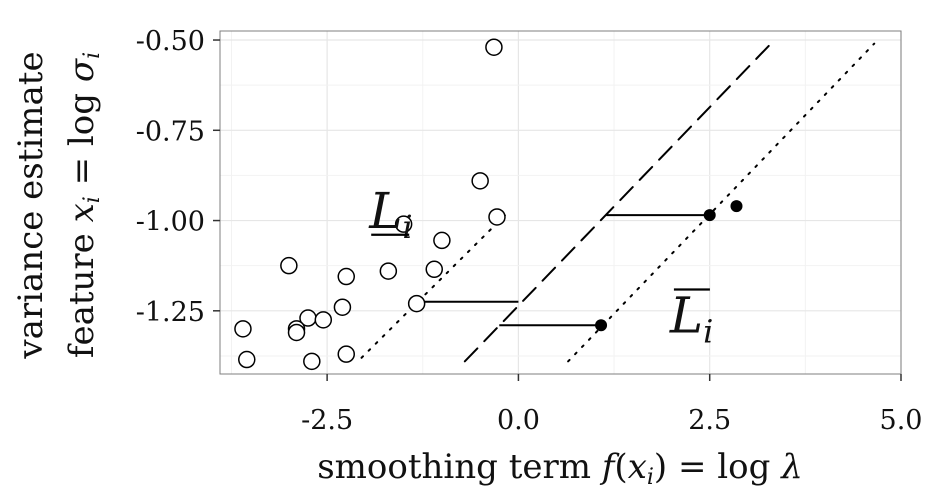 The width and height of the screenshot is (926, 498). What do you see at coordinates (170, 312) in the screenshot?
I see `y-tick-label: -1.25` at bounding box center [170, 312].